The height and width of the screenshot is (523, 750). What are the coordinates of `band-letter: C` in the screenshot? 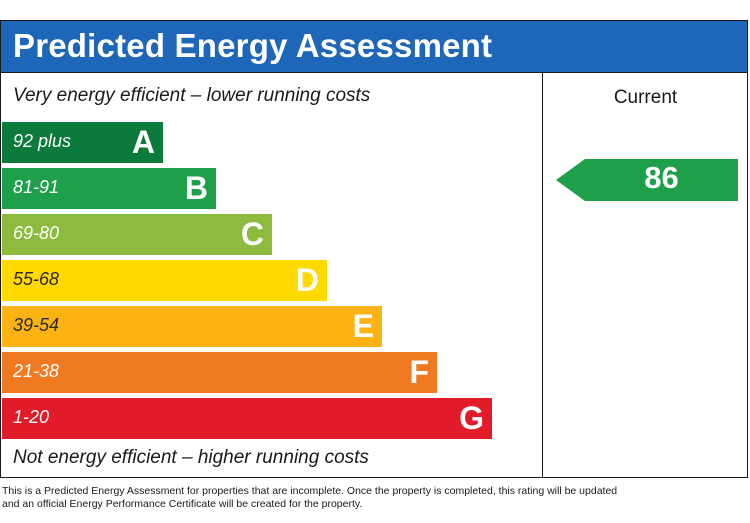 It's located at (252, 234).